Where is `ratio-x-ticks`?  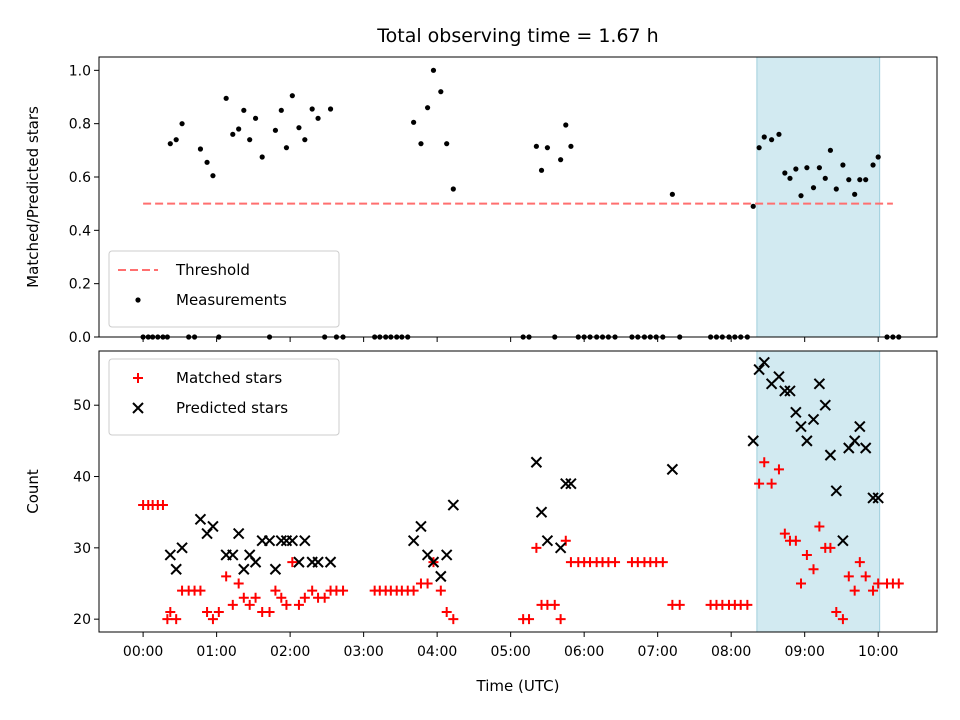 ratio-x-ticks is located at coordinates (510, 339).